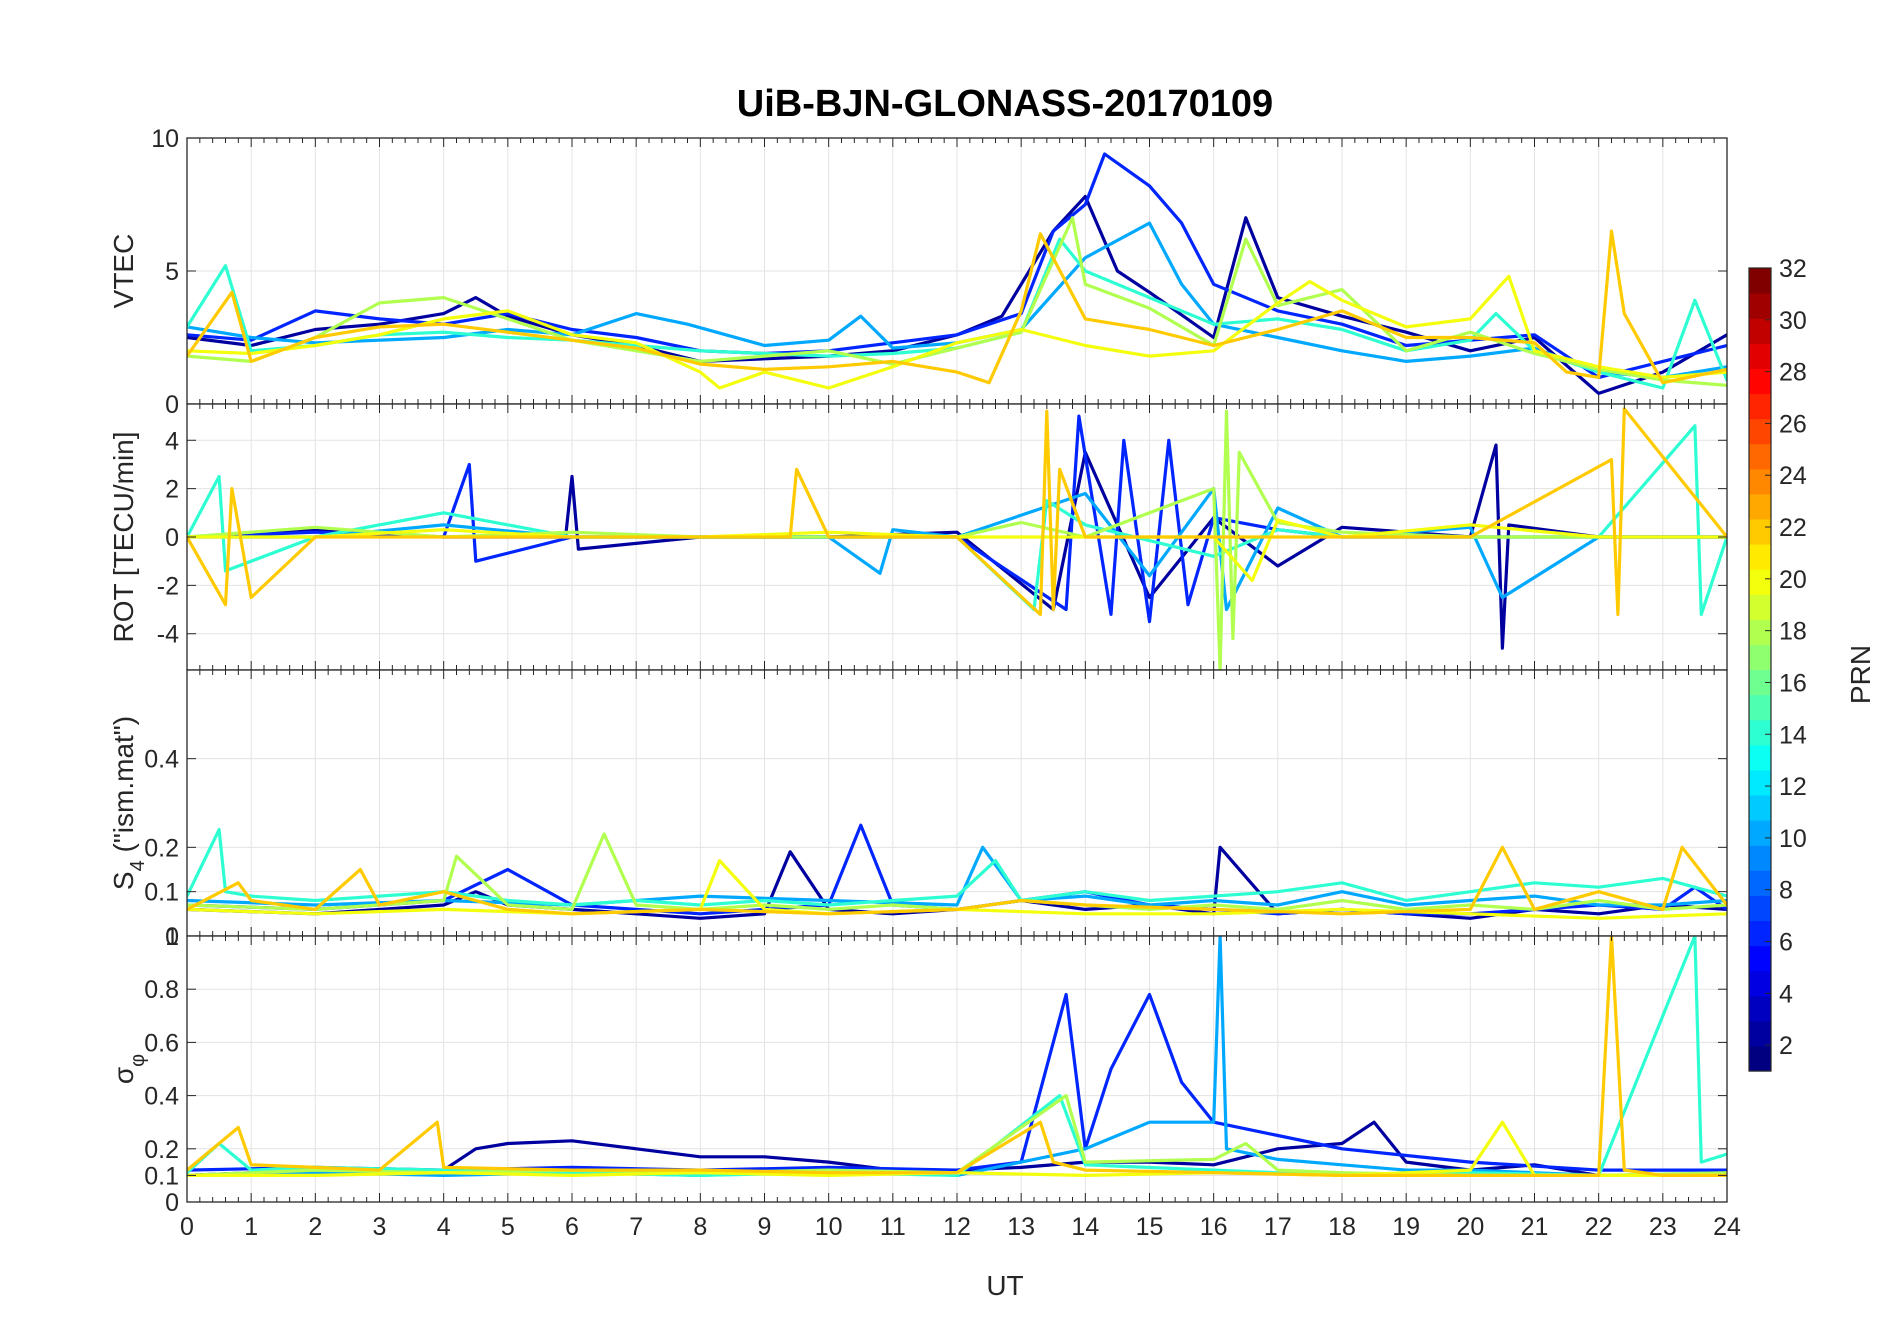 Image resolution: width=1902 pixels, height=1330 pixels. I want to click on x-tick-label: 4, so click(444, 1227).